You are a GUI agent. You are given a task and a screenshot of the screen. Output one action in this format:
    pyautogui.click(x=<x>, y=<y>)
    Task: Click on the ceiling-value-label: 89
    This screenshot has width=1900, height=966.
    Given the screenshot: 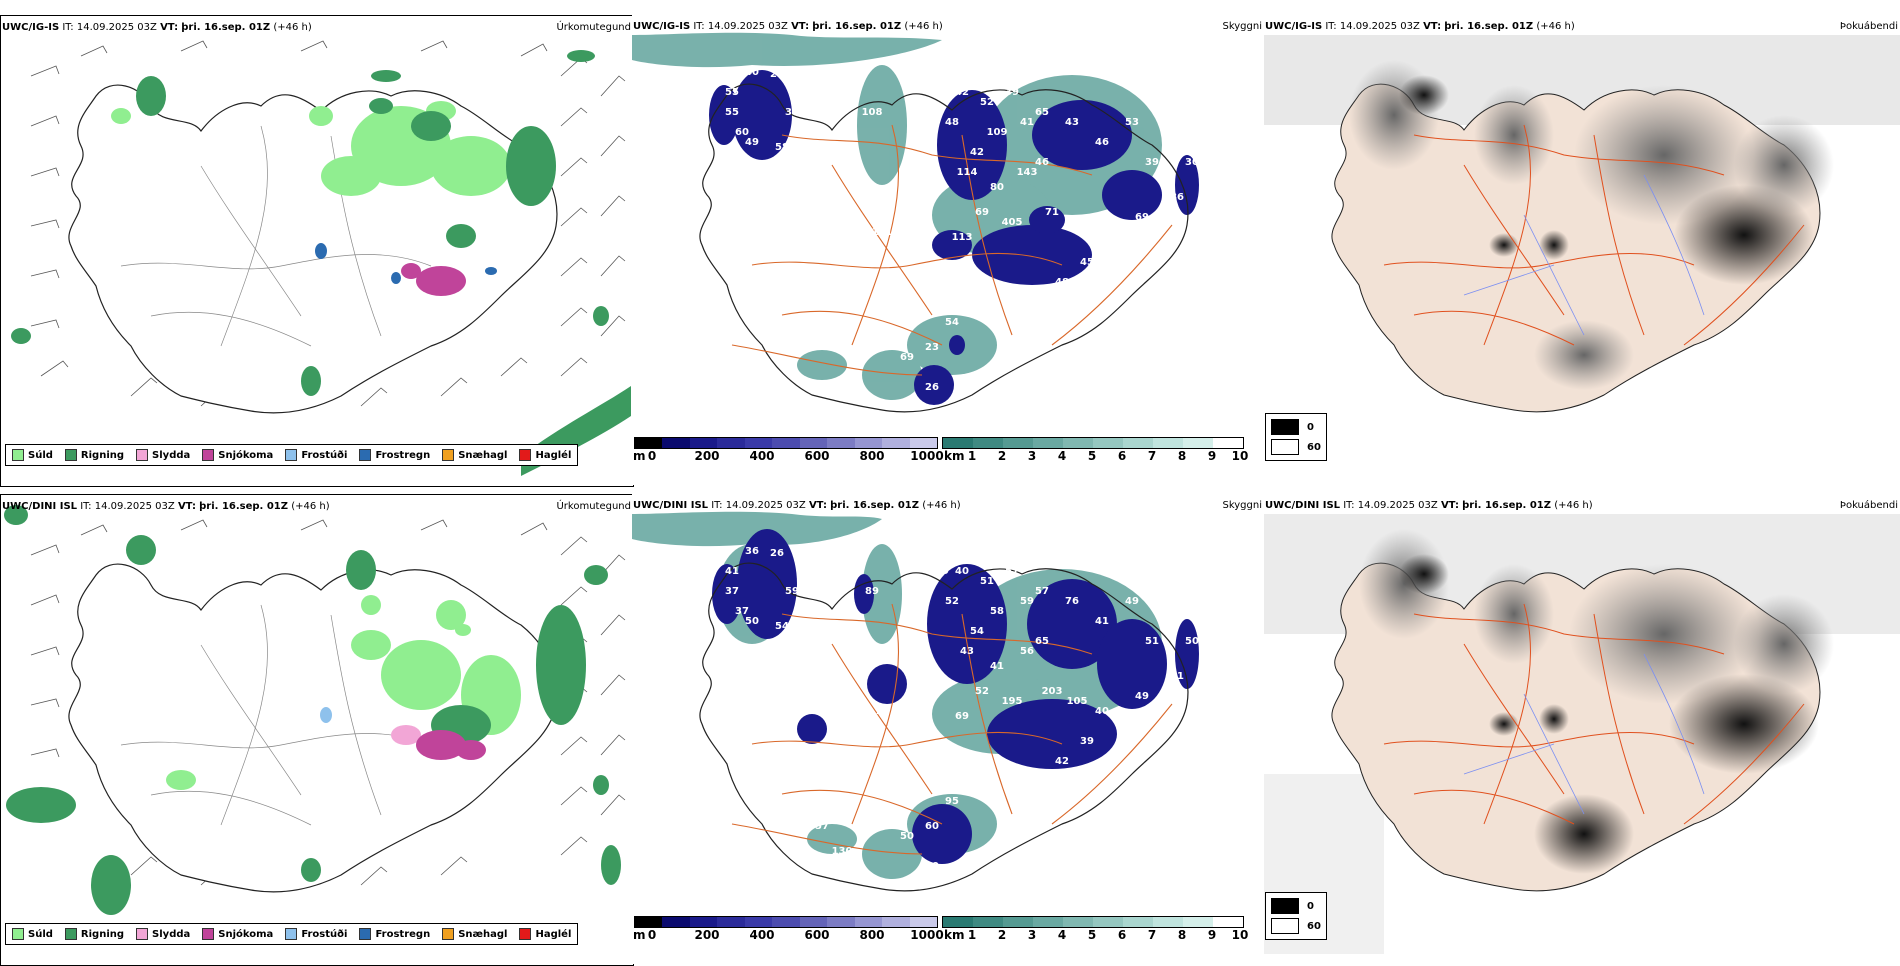 What is the action you would take?
    pyautogui.click(x=872, y=591)
    